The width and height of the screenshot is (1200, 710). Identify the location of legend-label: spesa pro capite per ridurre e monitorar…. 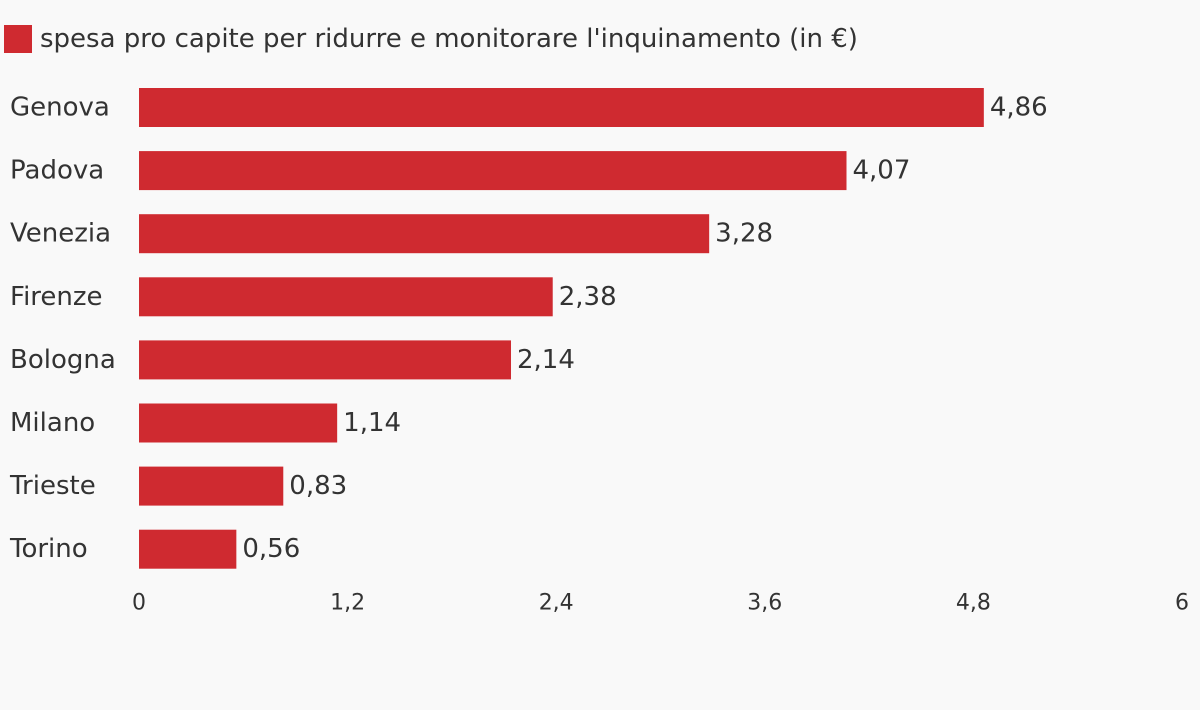
(449, 39).